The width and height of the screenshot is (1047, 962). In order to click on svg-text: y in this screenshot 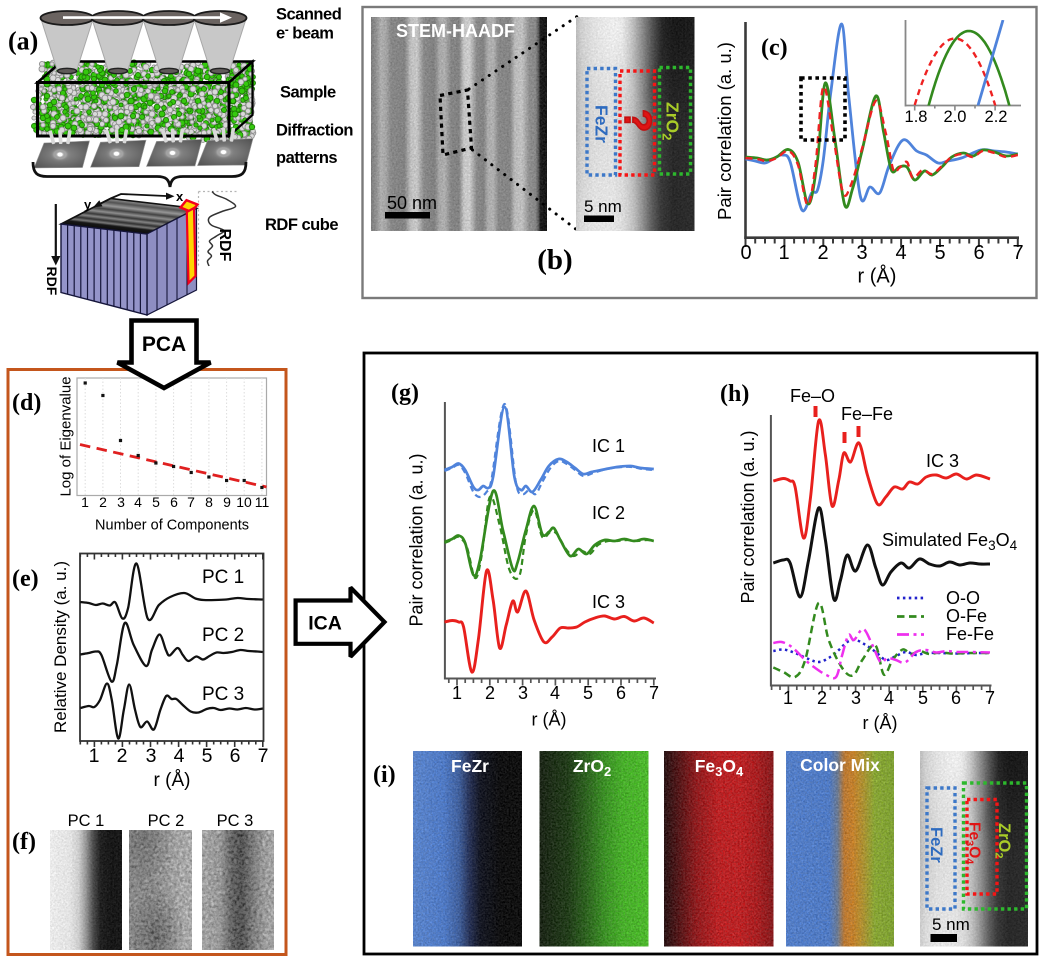, I will do `click(88, 204)`.